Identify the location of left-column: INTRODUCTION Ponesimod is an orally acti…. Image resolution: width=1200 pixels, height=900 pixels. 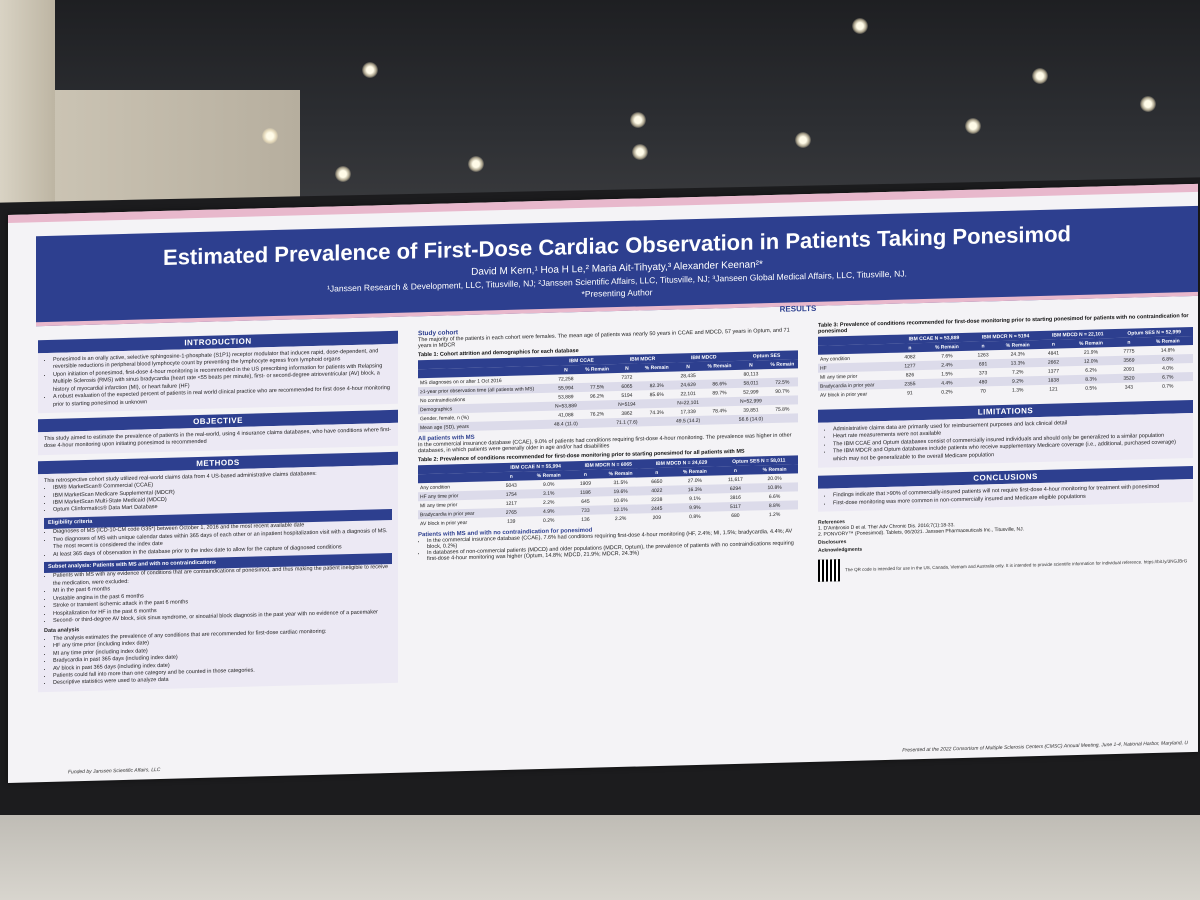
(218, 511).